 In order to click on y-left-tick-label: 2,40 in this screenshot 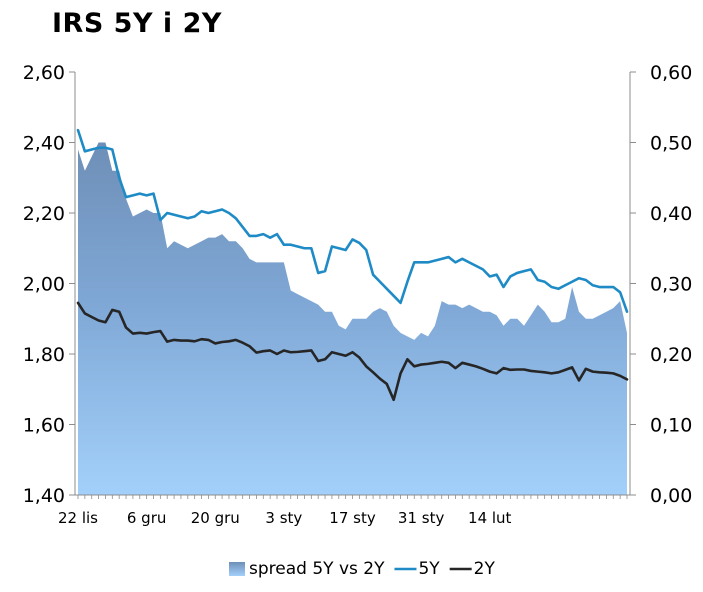, I will do `click(44, 144)`.